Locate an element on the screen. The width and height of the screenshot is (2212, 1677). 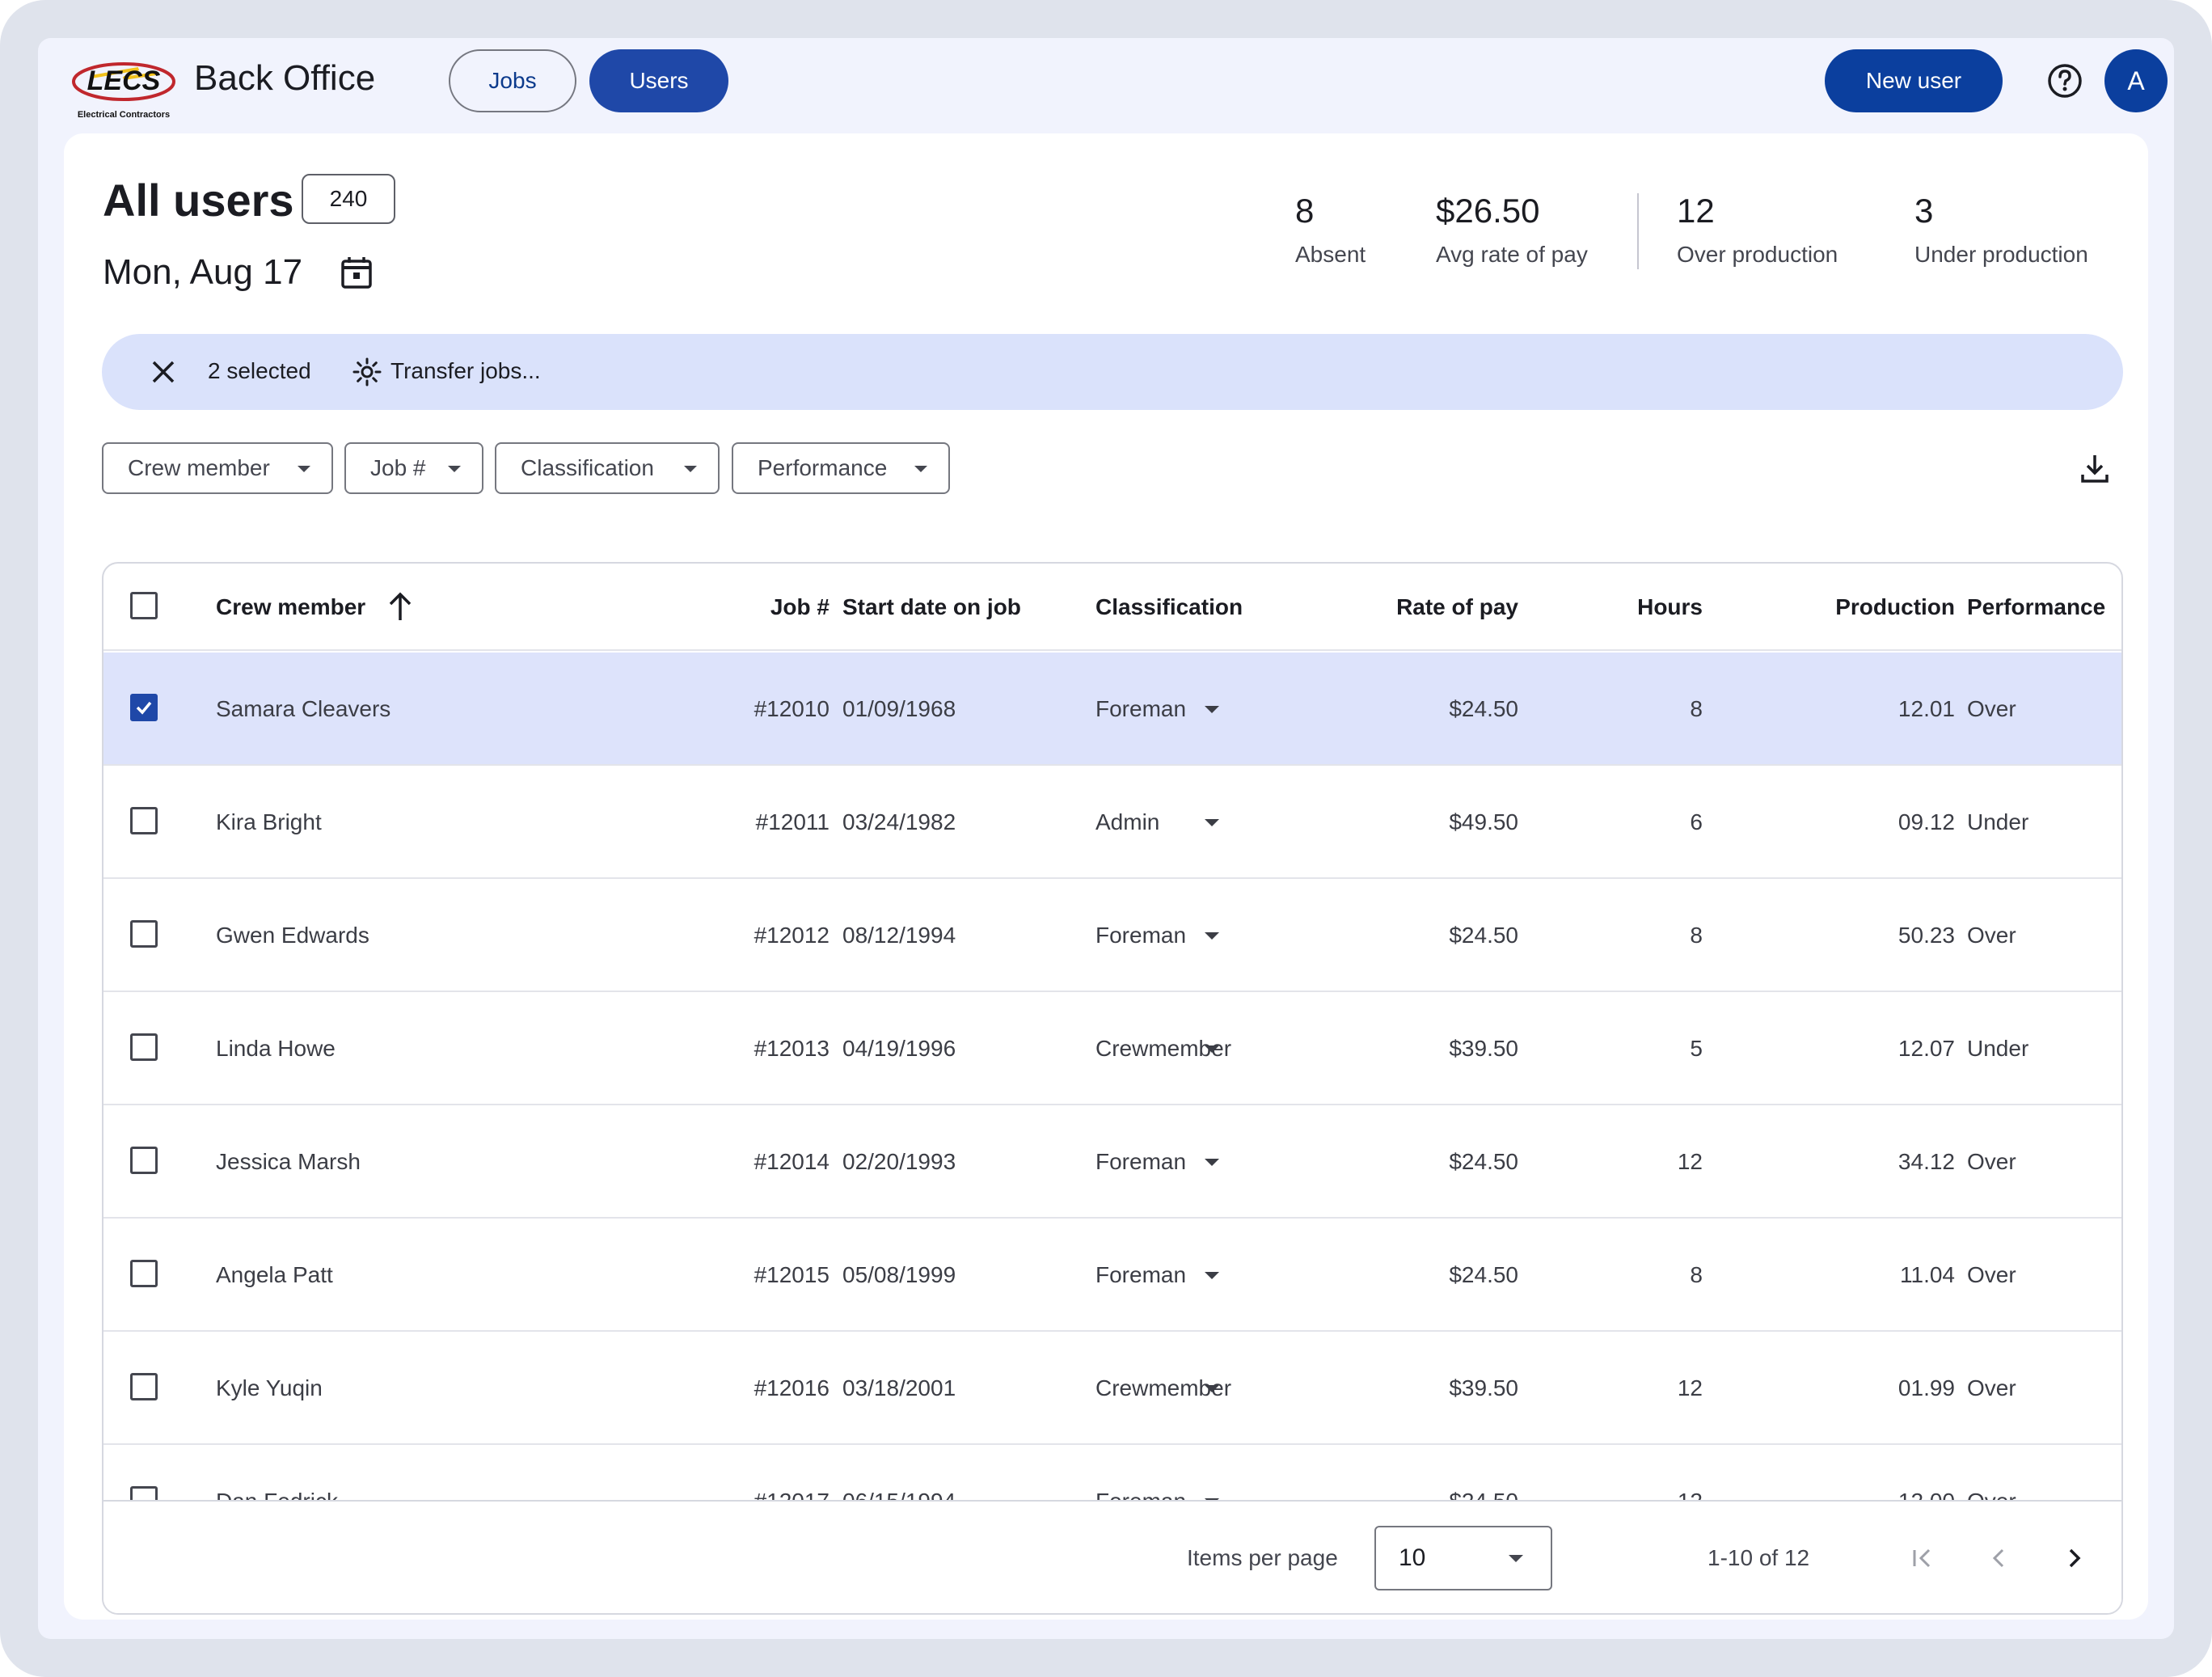
app-title: Back Office is located at coordinates (285, 78).